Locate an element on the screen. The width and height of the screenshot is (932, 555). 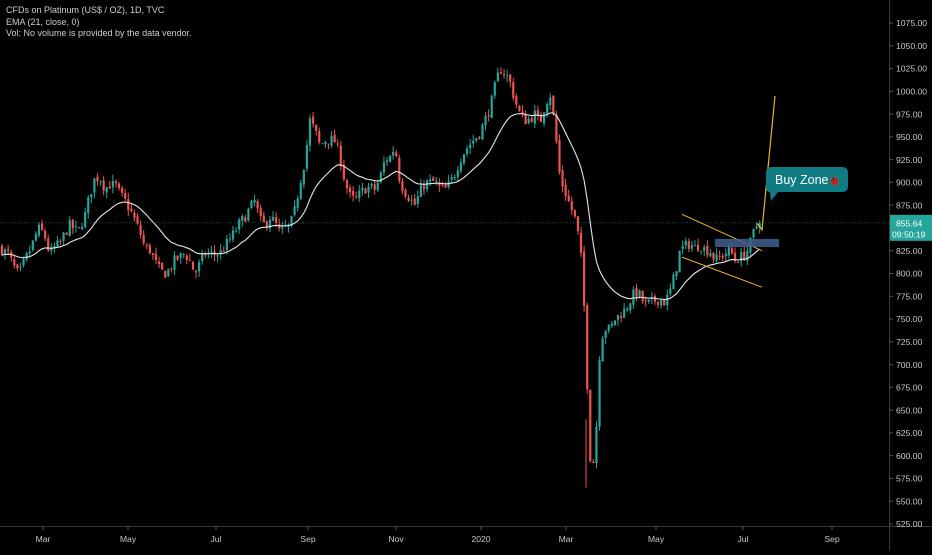
y-tick-label: 650.00 is located at coordinates (909, 410).